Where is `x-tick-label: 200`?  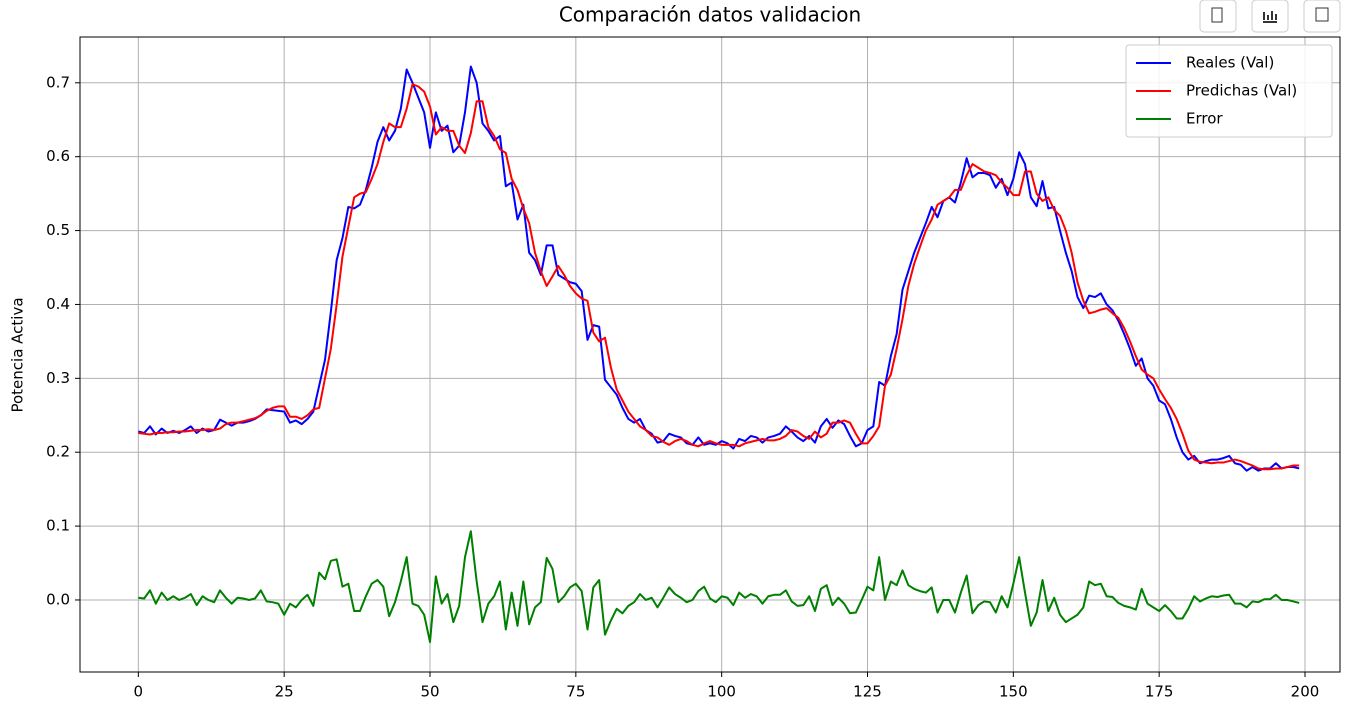 x-tick-label: 200 is located at coordinates (1305, 692).